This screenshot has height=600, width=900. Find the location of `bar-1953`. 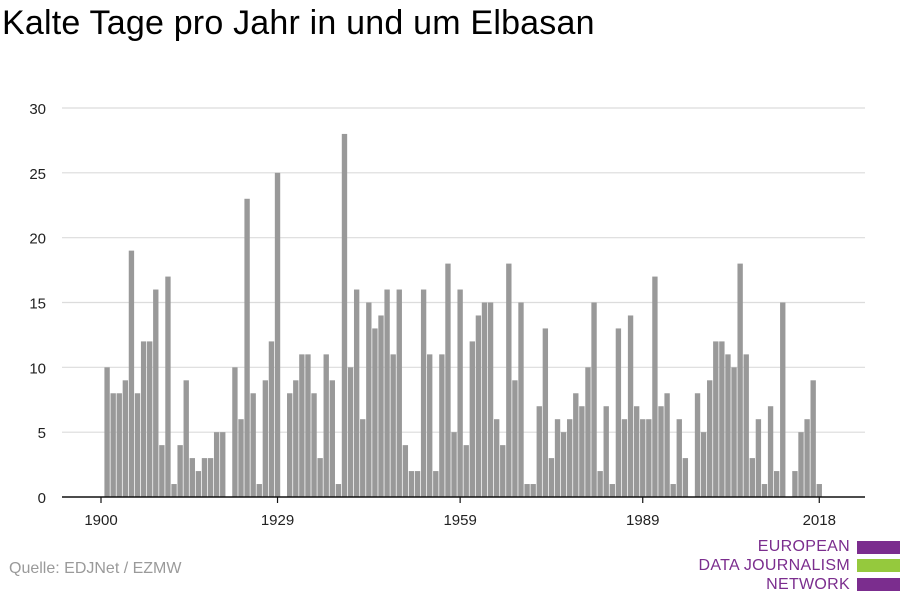

bar-1953 is located at coordinates (423, 393).